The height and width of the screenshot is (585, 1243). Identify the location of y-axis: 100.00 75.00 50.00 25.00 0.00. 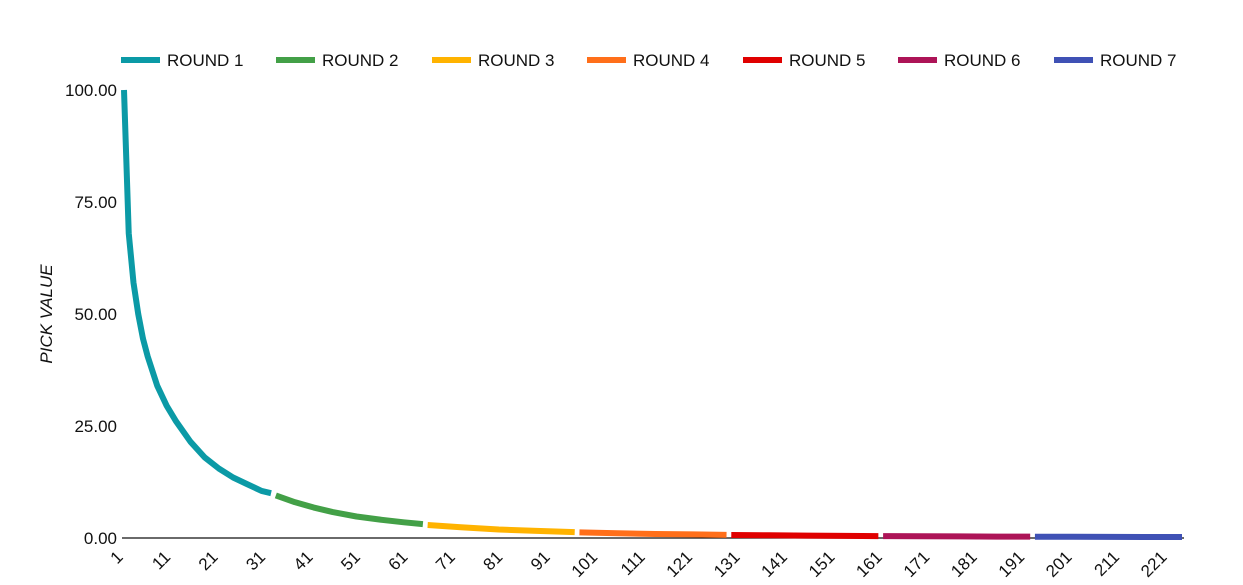
(91, 314).